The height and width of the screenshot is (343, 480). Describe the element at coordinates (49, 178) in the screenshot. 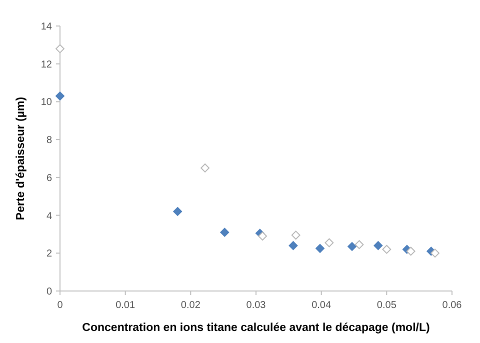

I see `y-tick-label: 6` at that location.